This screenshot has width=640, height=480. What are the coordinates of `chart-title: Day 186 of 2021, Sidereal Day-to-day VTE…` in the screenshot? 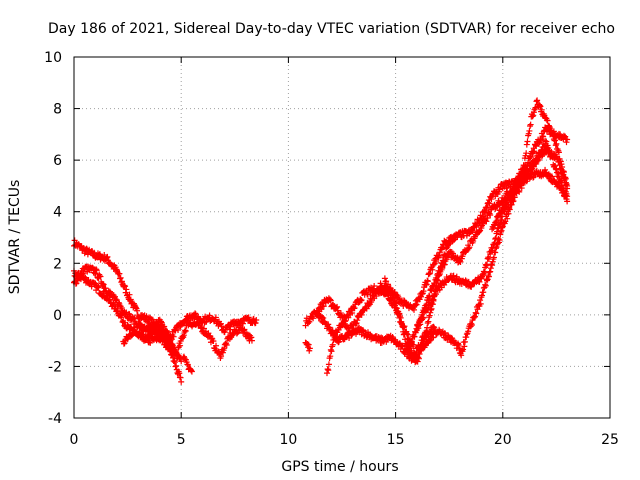 It's located at (331, 29).